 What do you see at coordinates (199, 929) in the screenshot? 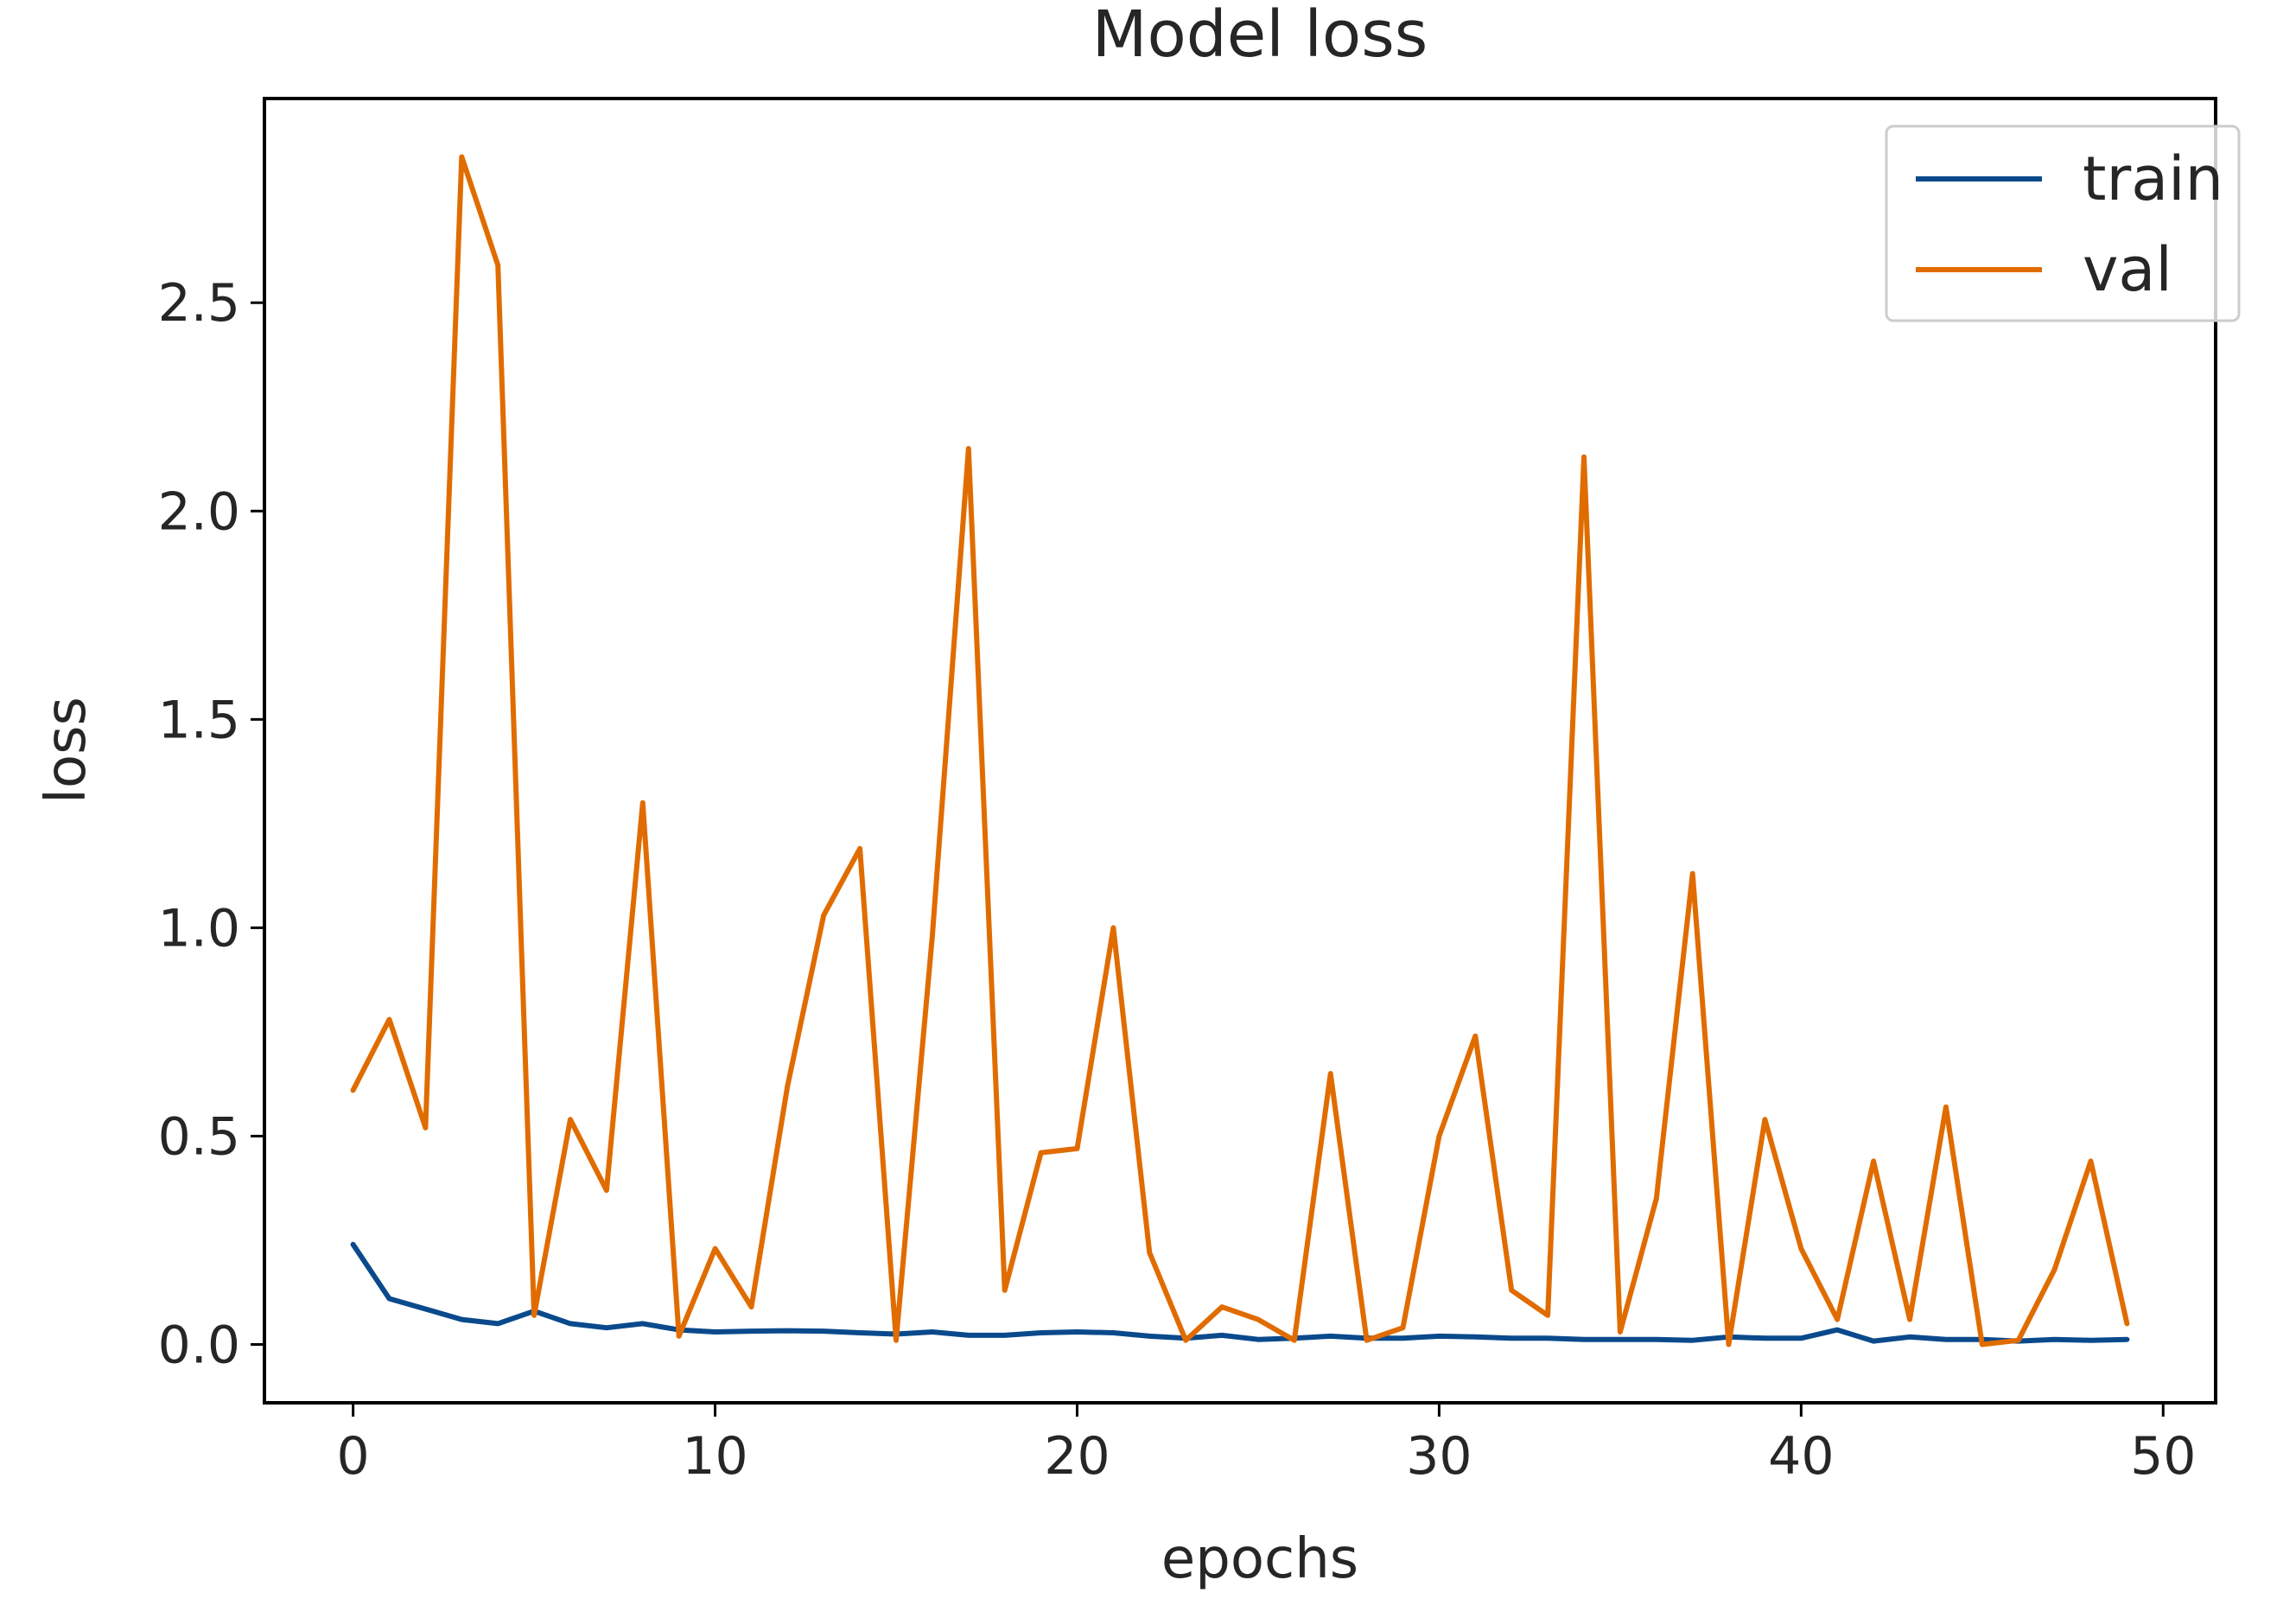
I see `y-tick-label: 1.0` at bounding box center [199, 929].